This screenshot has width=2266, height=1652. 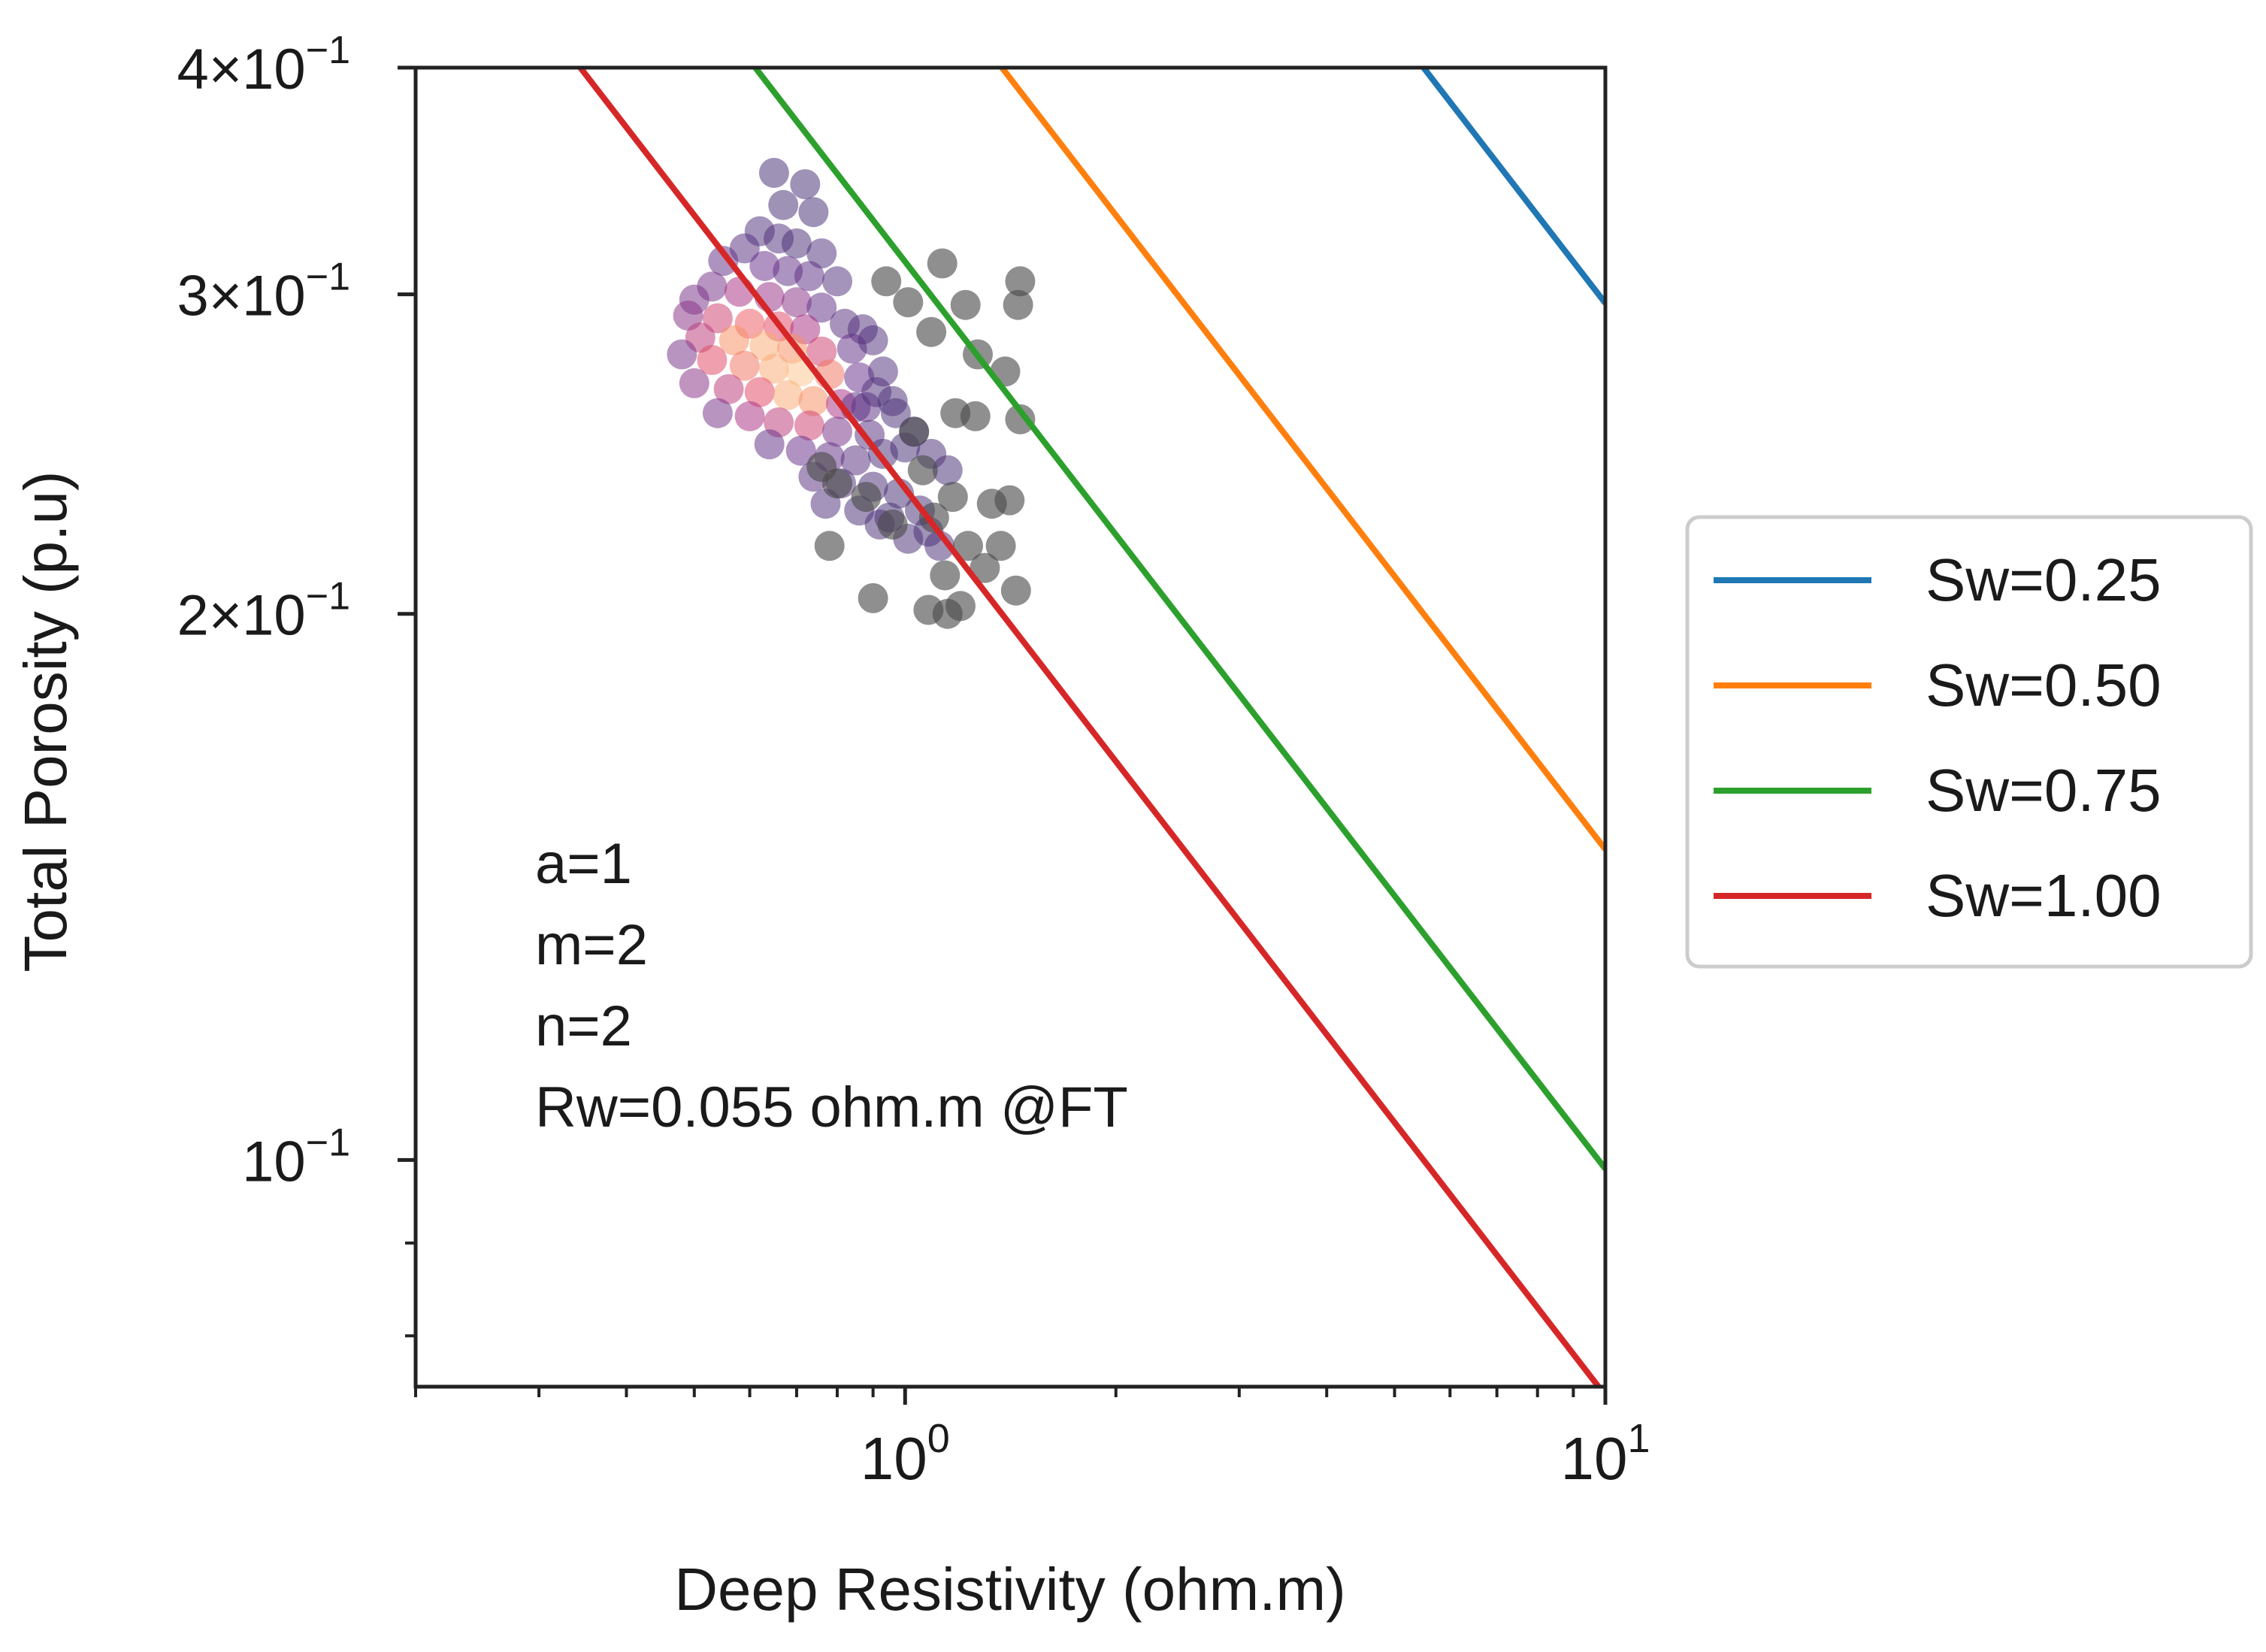 What do you see at coordinates (1010, 1589) in the screenshot?
I see `x-axis-label: Deep Resistivity (ohm.m)` at bounding box center [1010, 1589].